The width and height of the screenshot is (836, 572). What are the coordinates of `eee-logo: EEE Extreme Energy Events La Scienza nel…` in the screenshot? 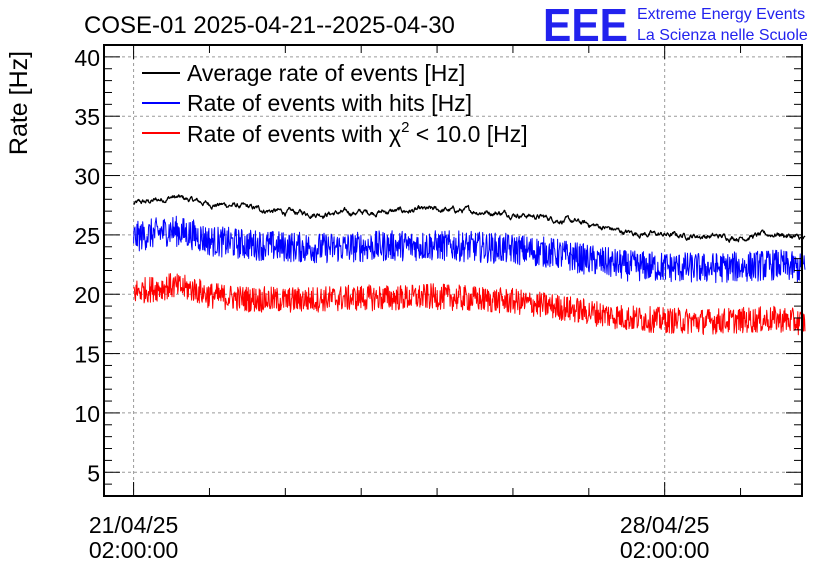 It's located at (675, 25).